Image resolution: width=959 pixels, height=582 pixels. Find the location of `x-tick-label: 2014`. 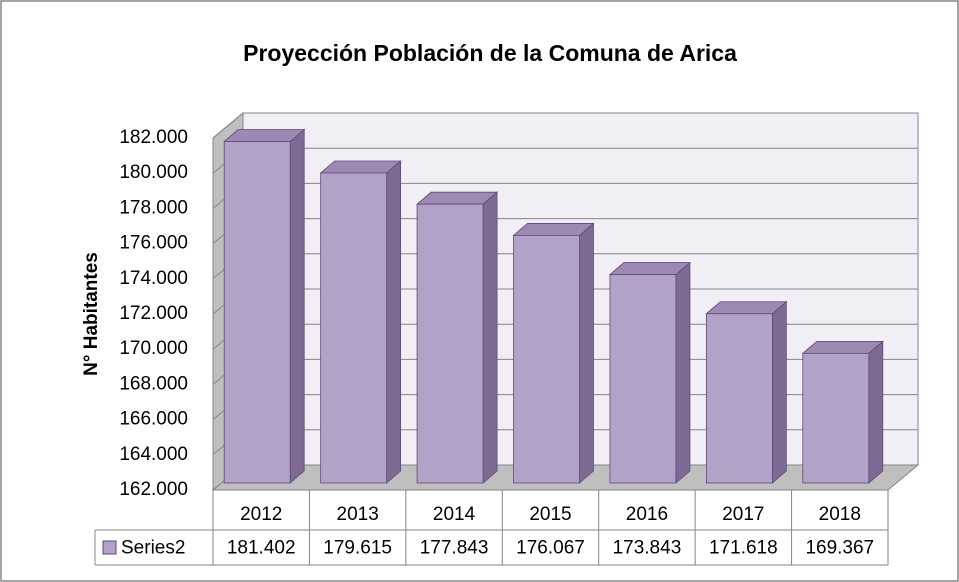

x-tick-label: 2014 is located at coordinates (454, 514).